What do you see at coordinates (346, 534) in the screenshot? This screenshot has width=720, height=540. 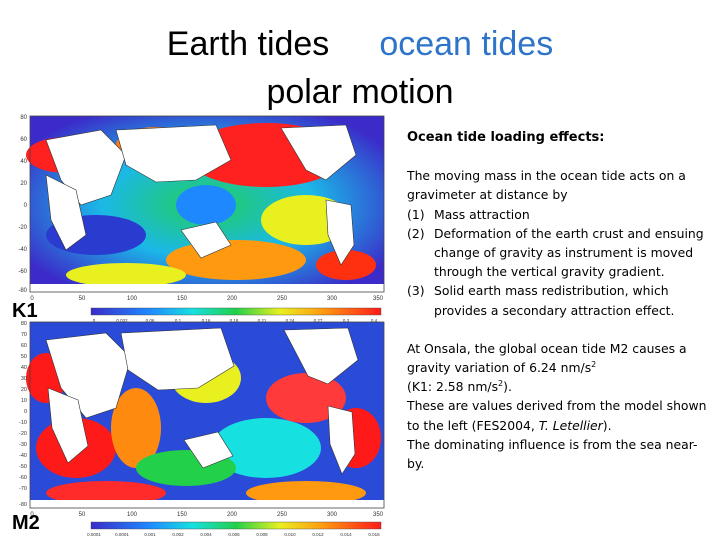 I see `colorbar-tick: 0.014` at bounding box center [346, 534].